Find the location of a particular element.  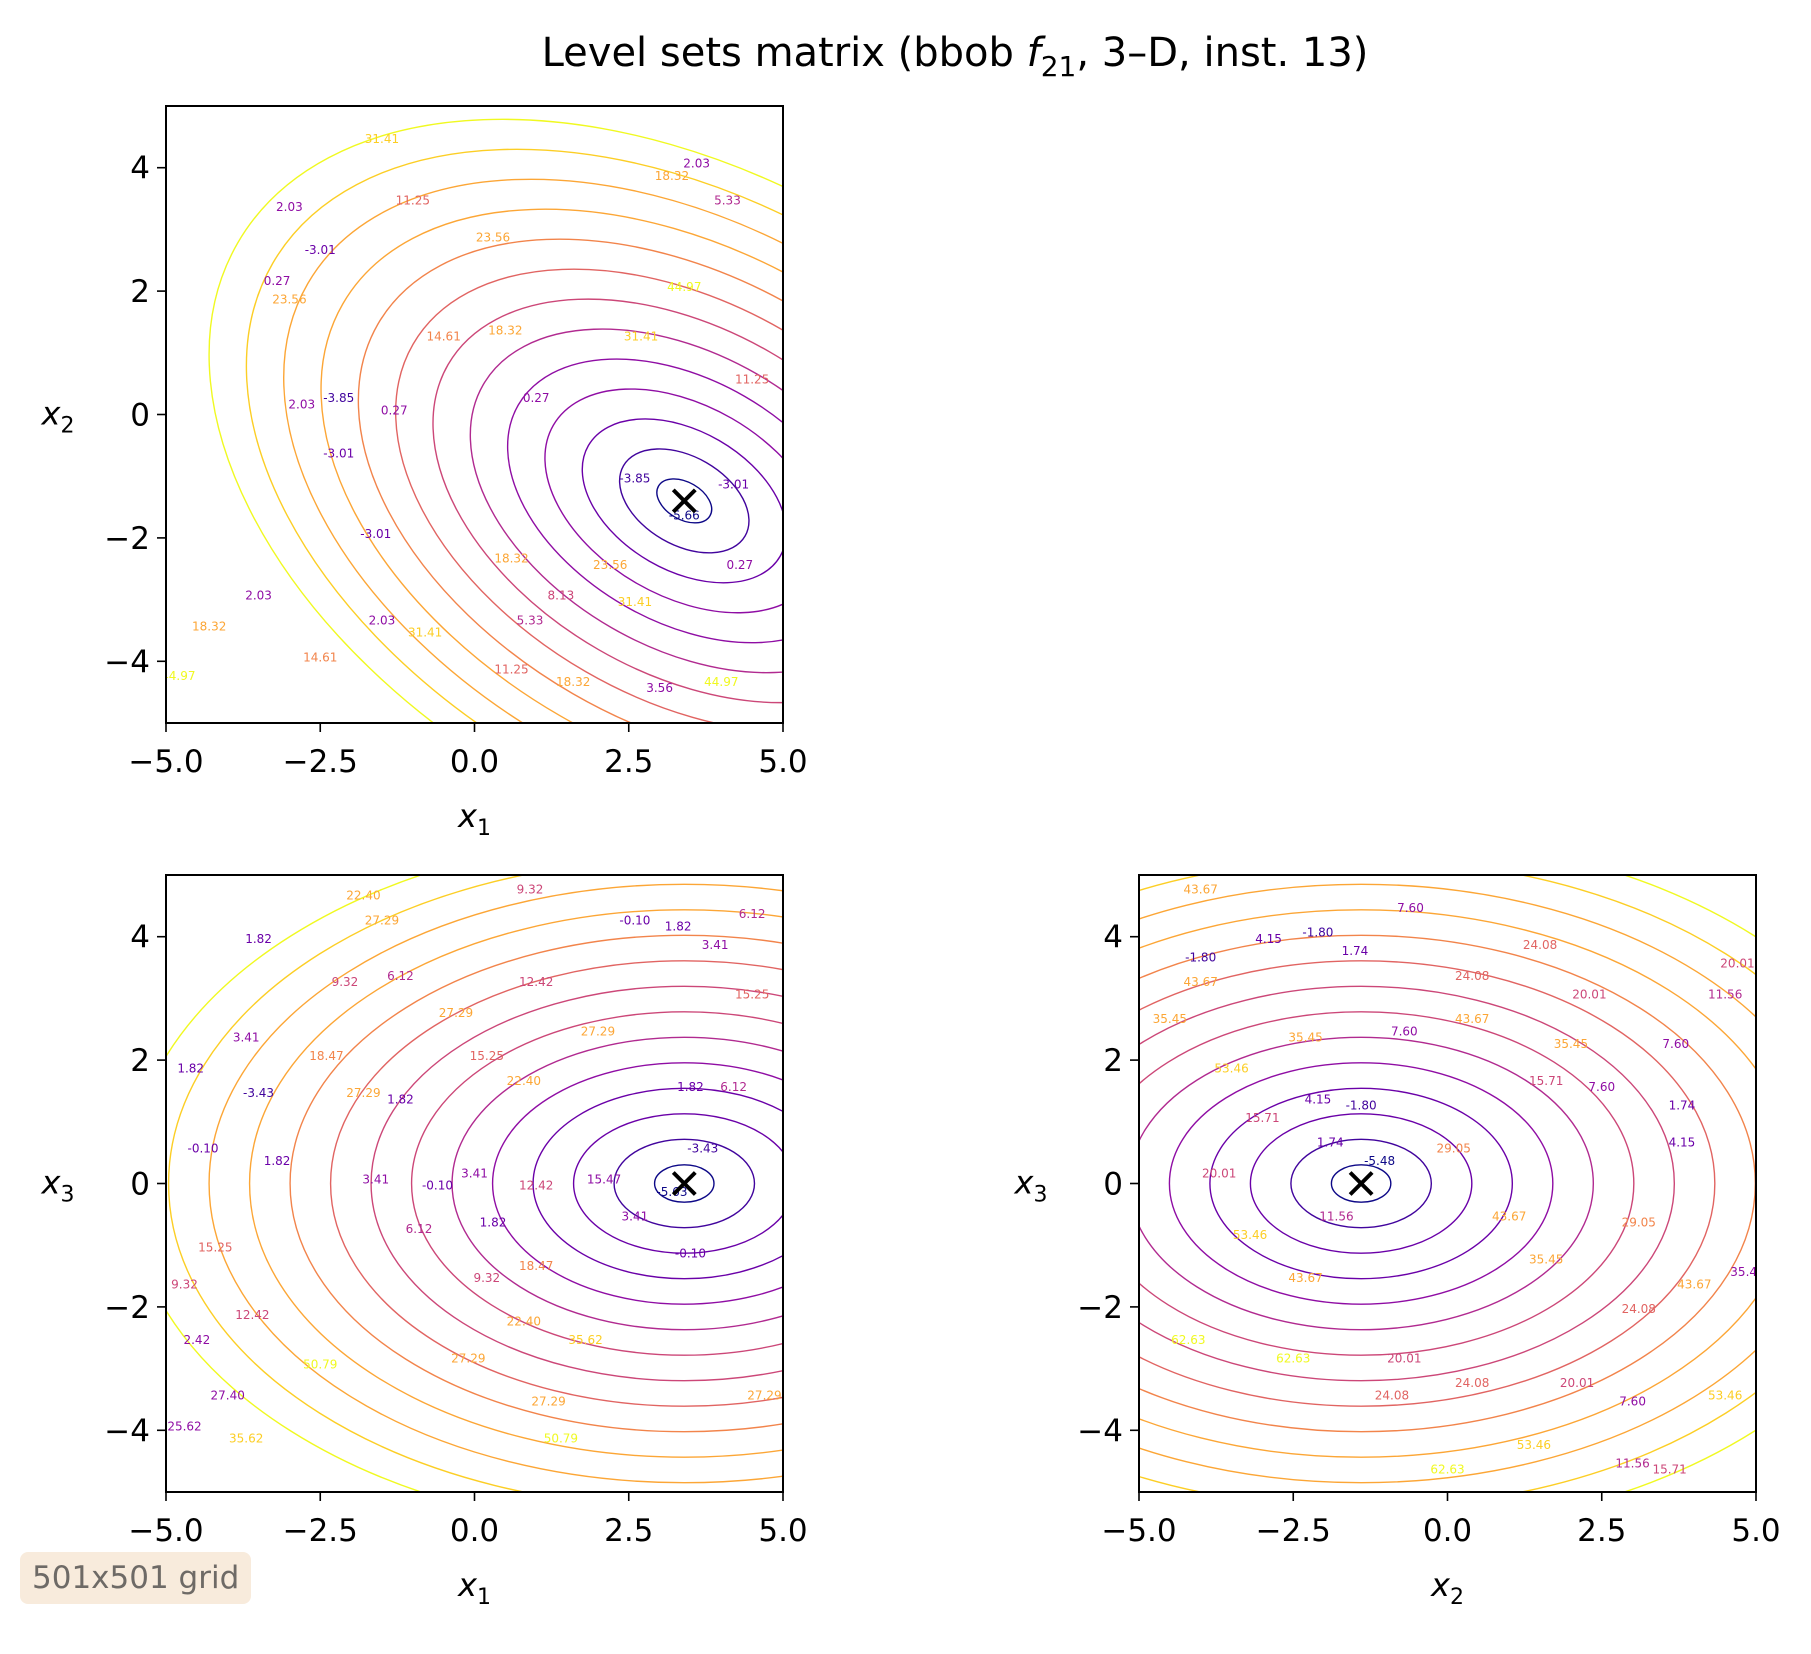

contour-level-label: 11.56 is located at coordinates (1336, 1217).